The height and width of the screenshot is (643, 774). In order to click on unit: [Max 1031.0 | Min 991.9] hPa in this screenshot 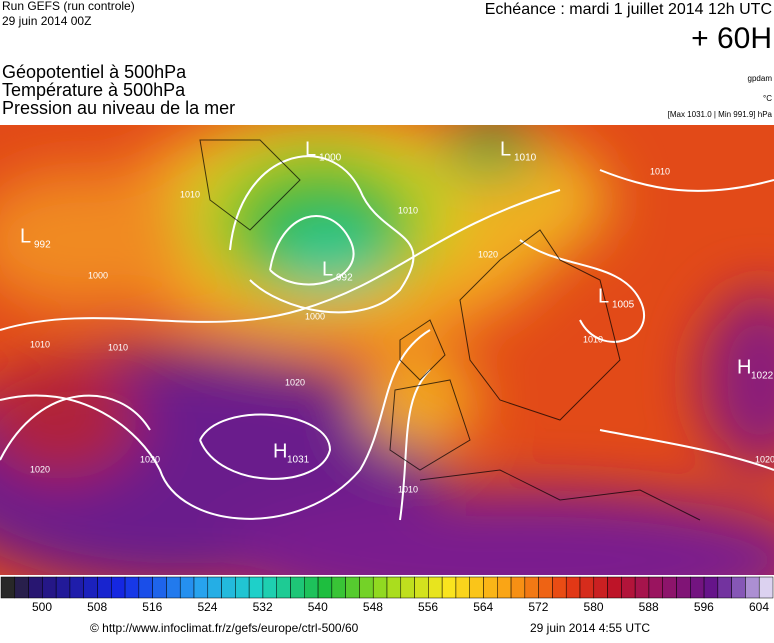, I will do `click(720, 114)`.